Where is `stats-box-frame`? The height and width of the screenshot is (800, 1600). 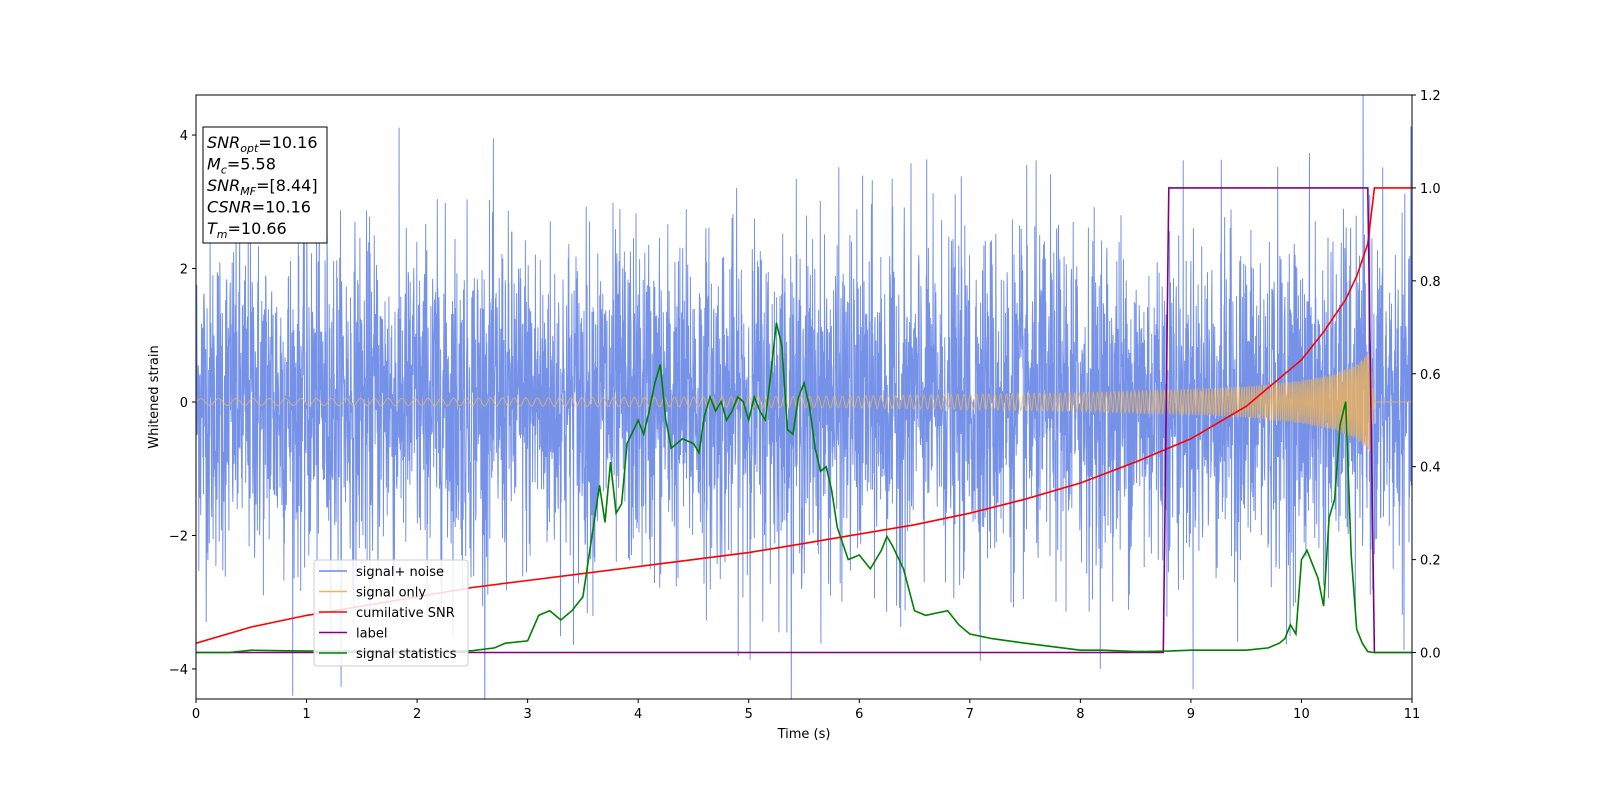 stats-box-frame is located at coordinates (265, 185).